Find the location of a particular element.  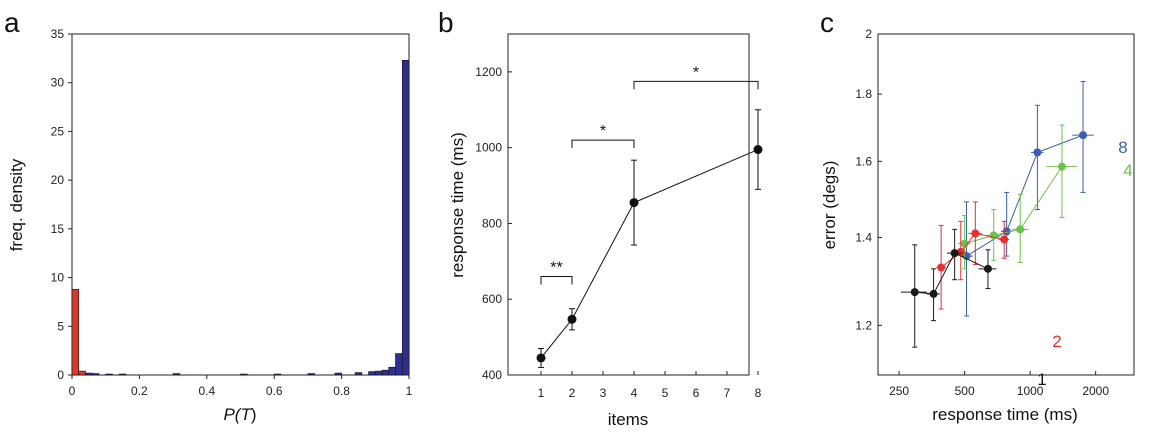

panel-a-y-axis-label: freq. density is located at coordinates (16, 204).